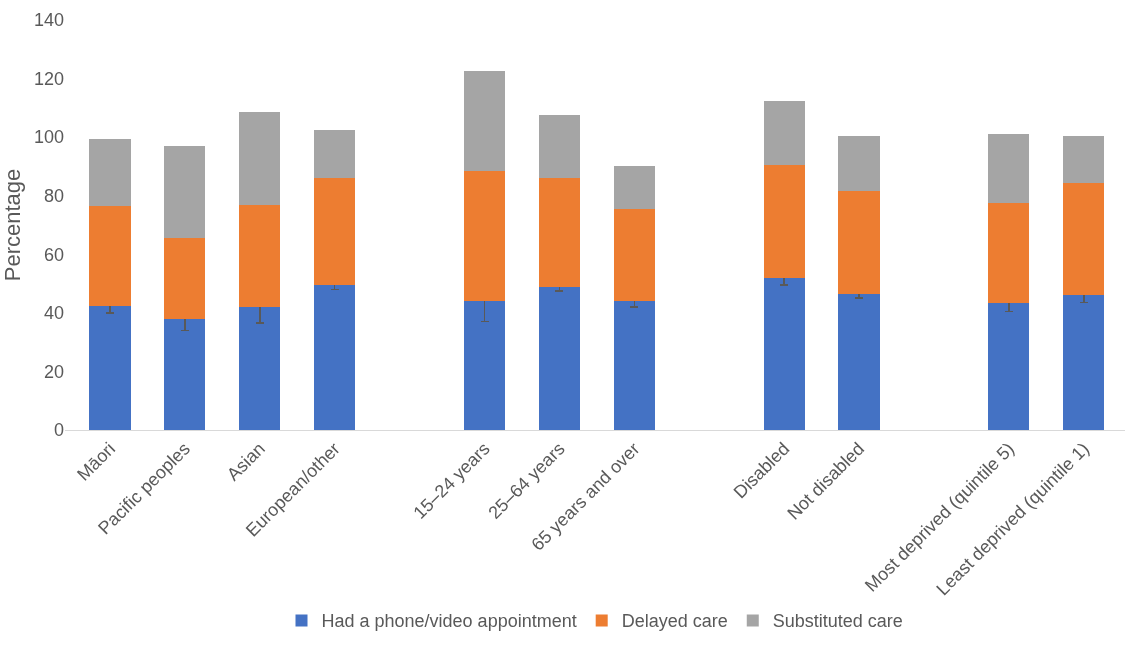  Describe the element at coordinates (58, 430) in the screenshot. I see `y-tick-label: 0` at that location.